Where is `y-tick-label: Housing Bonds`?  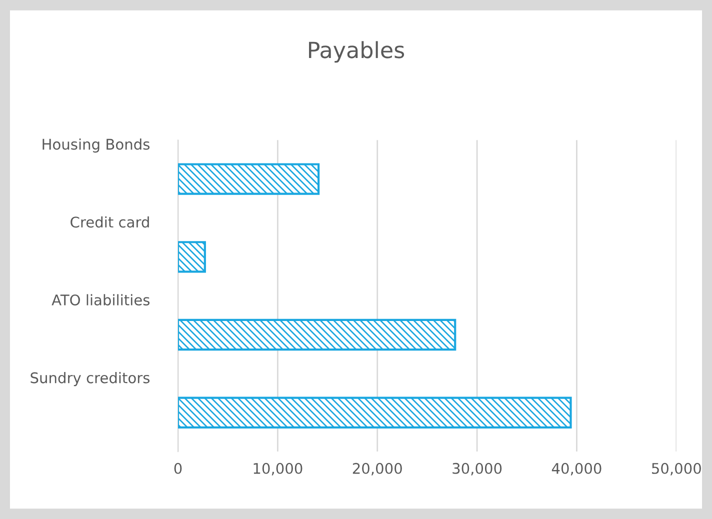
y-tick-label: Housing Bonds is located at coordinates (96, 145).